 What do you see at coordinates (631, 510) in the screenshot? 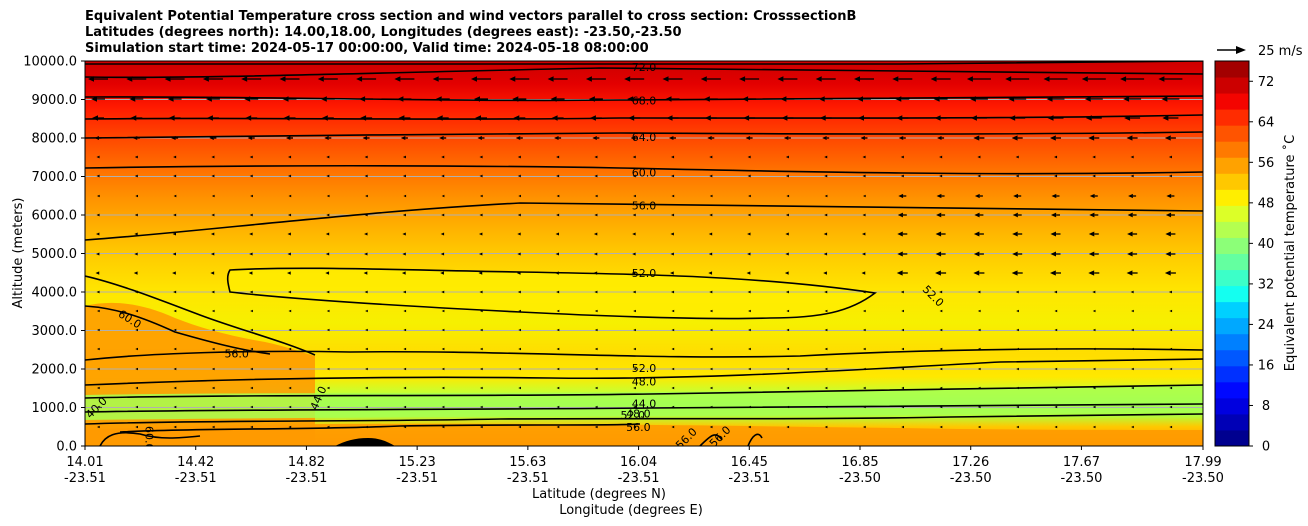
I see `x-axis-label-longitude: Longitude (degrees E)` at bounding box center [631, 510].